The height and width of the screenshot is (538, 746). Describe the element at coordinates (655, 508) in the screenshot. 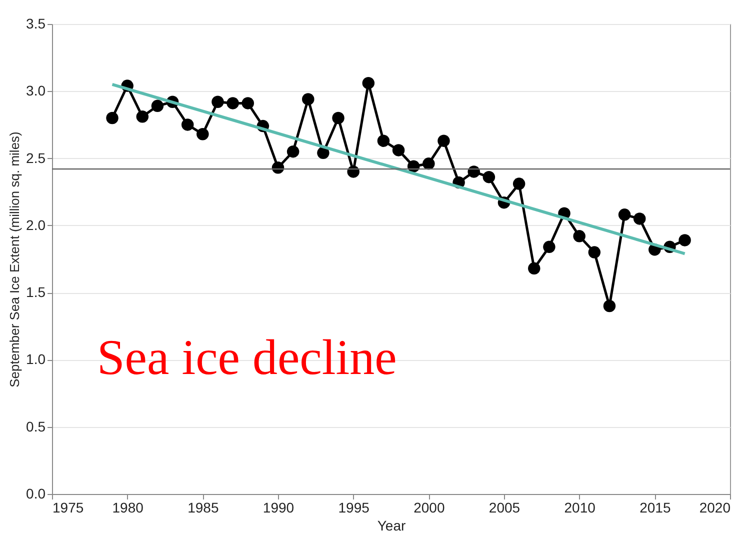

I see `x-tick-label: 2015` at that location.